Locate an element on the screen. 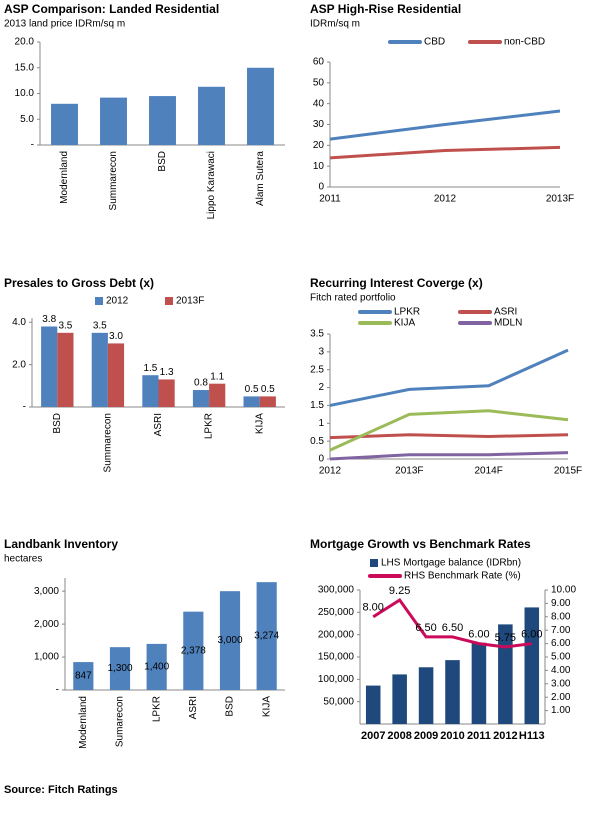  x-tick-label: Sumarecon is located at coordinates (120, 721).